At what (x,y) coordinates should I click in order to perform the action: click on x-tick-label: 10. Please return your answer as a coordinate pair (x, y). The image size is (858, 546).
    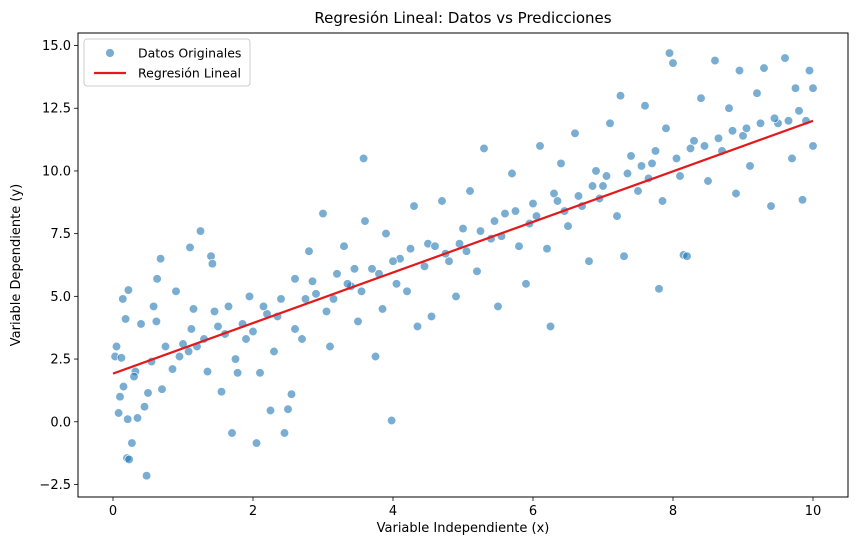
    Looking at the image, I should click on (813, 511).